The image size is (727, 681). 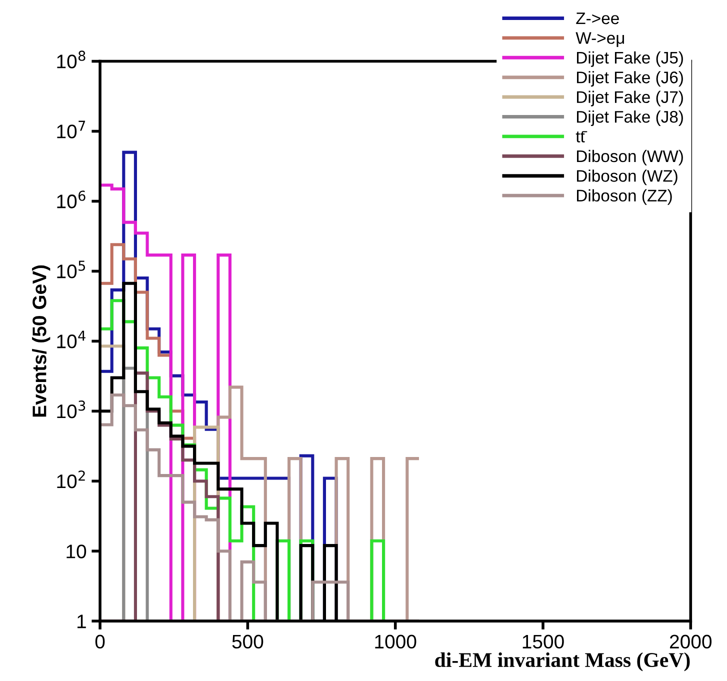 I want to click on y-tick-label: 10, so click(x=76, y=551).